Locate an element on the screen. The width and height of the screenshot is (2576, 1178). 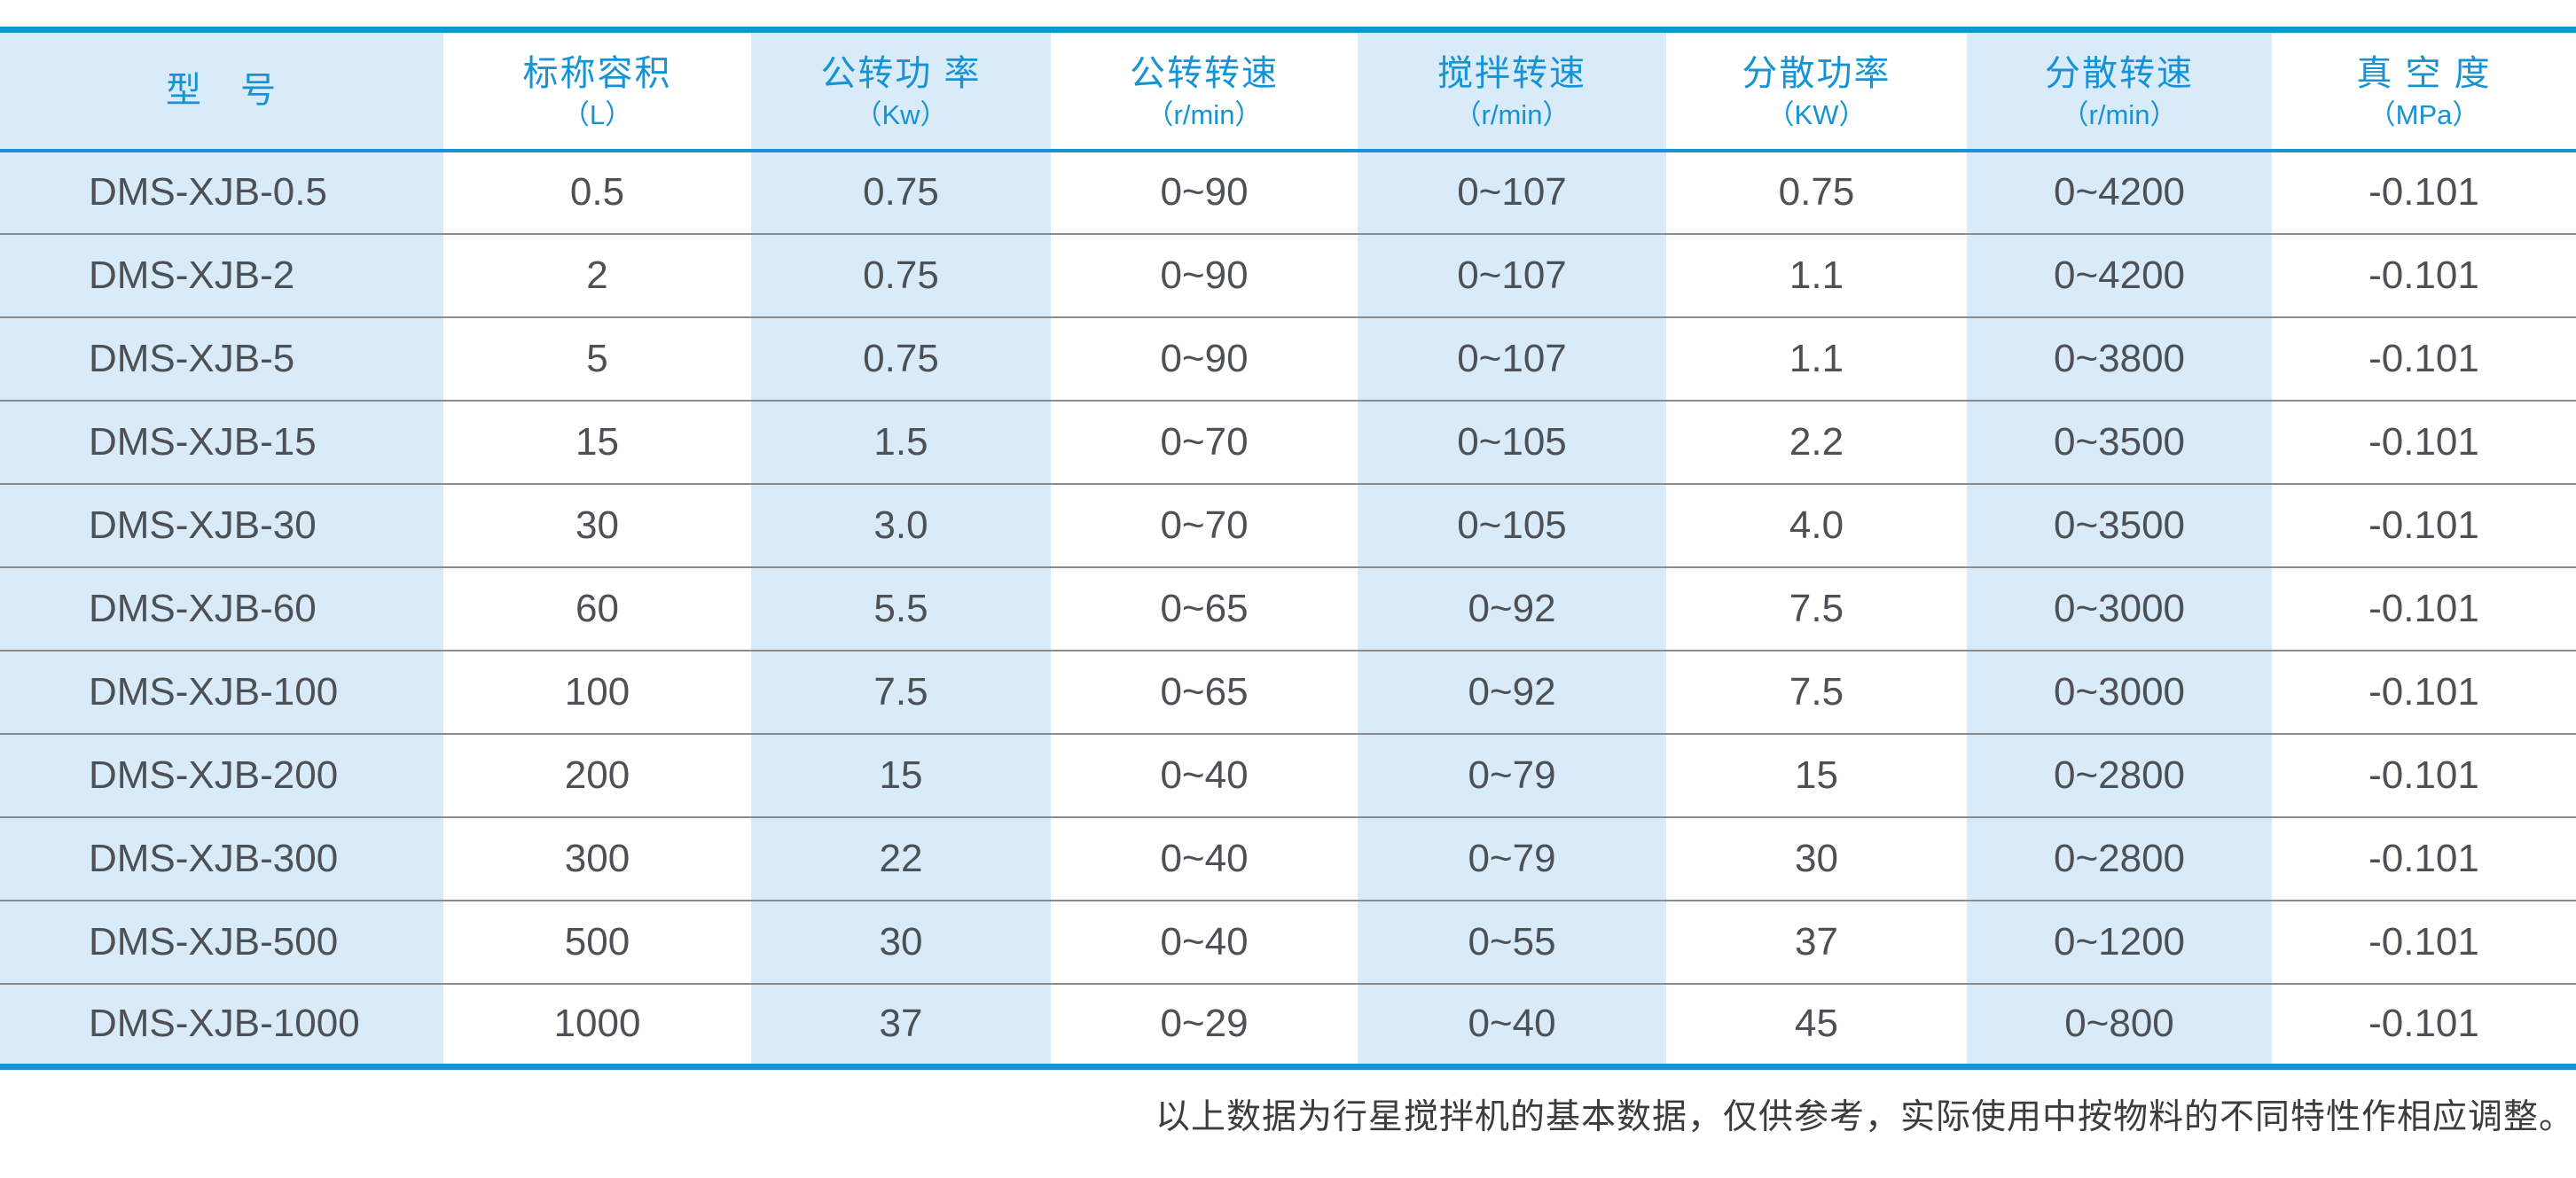
value-cell: 5 is located at coordinates (597, 358).